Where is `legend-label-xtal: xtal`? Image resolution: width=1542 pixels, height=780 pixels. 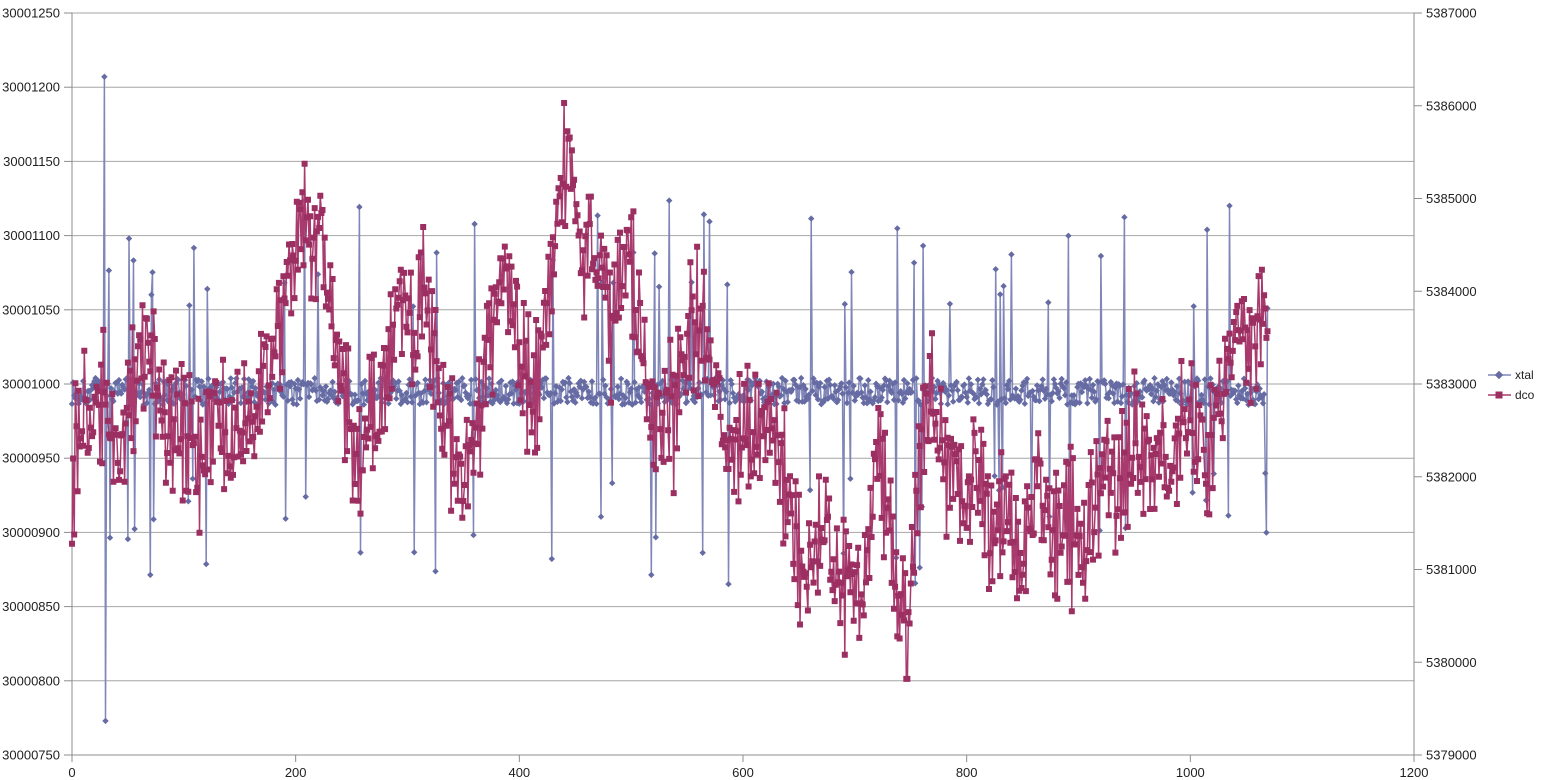
legend-label-xtal: xtal is located at coordinates (1524, 375).